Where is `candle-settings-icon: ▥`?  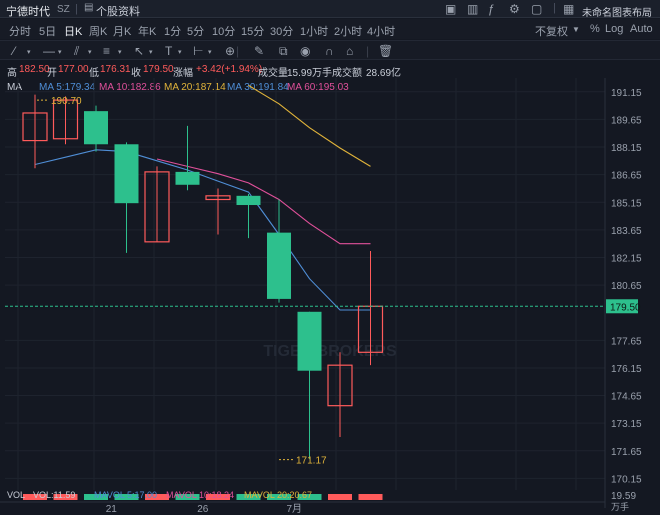
candle-settings-icon: ▥ is located at coordinates (473, 9).